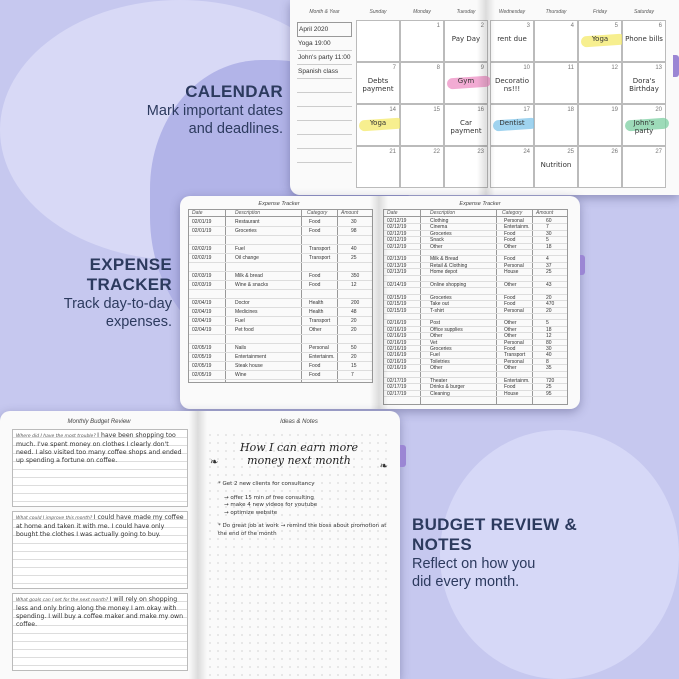 Image resolution: width=679 pixels, height=679 pixels. I want to click on calendar-day-cell: 27, so click(644, 167).